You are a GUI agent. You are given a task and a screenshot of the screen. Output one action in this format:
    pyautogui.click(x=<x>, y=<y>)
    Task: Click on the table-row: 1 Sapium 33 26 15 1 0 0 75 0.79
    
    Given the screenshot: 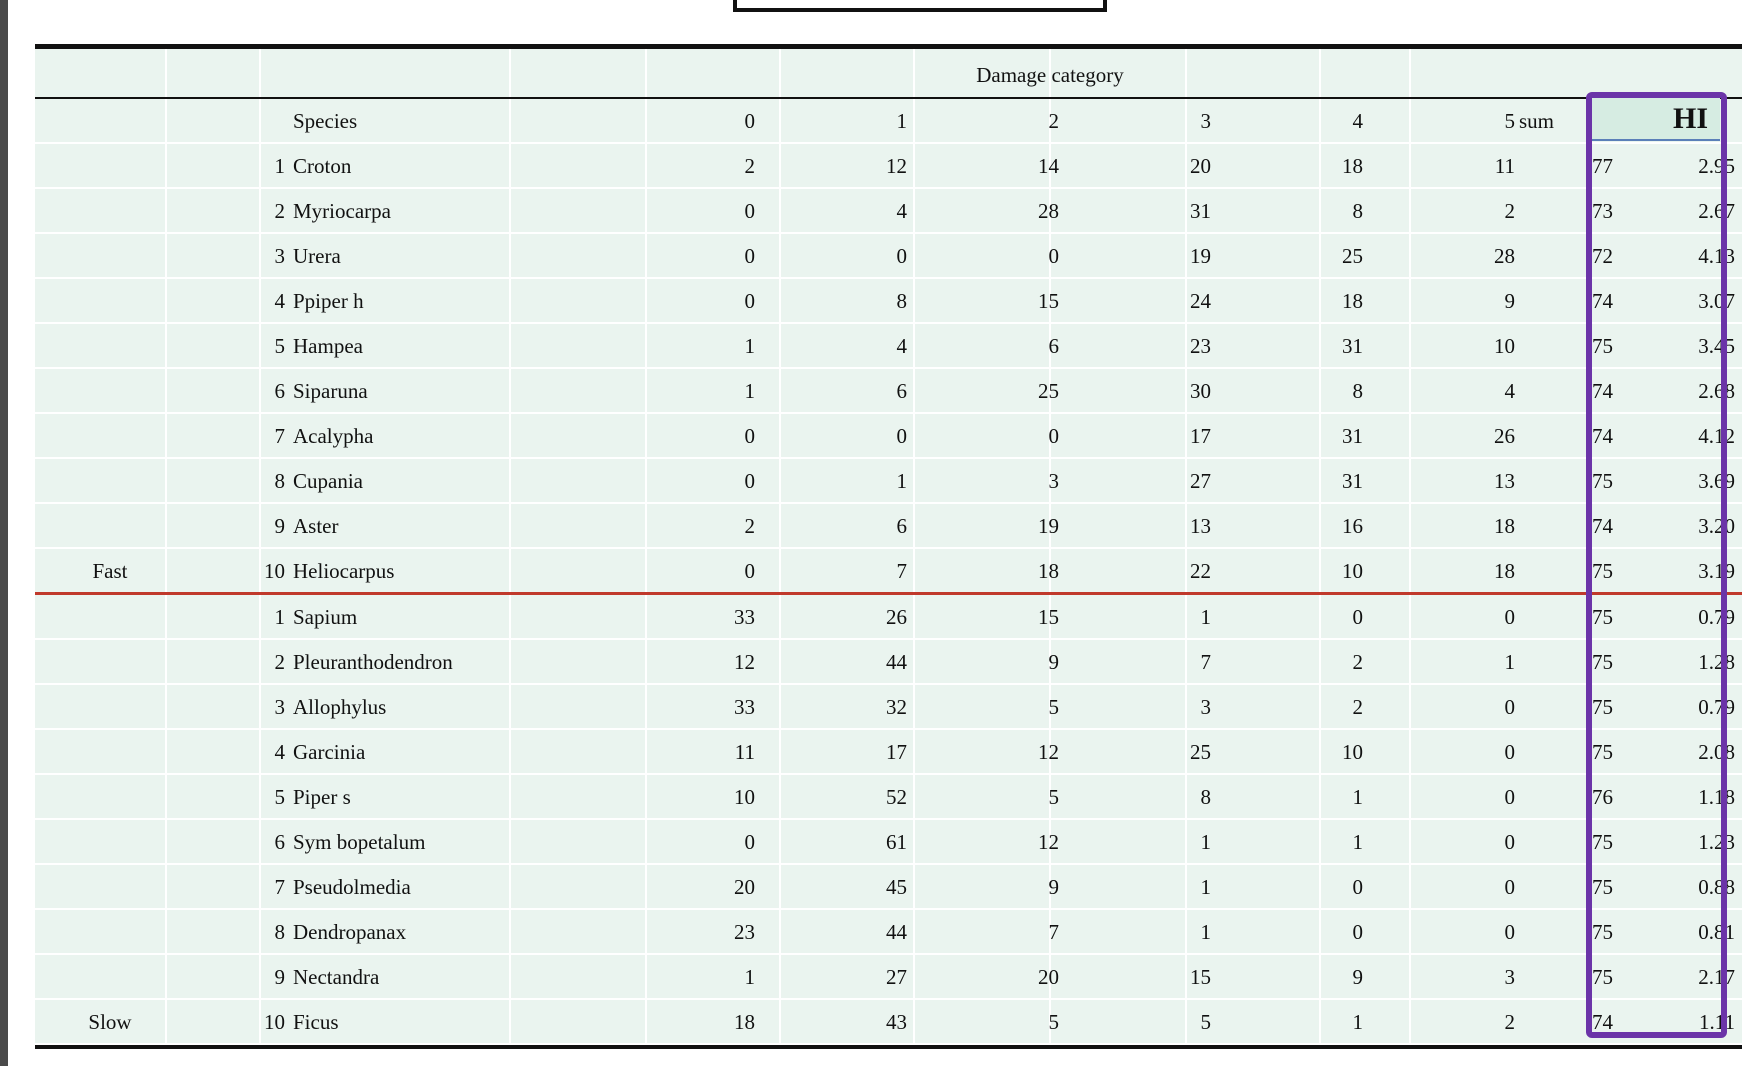 What is the action you would take?
    pyautogui.click(x=888, y=617)
    